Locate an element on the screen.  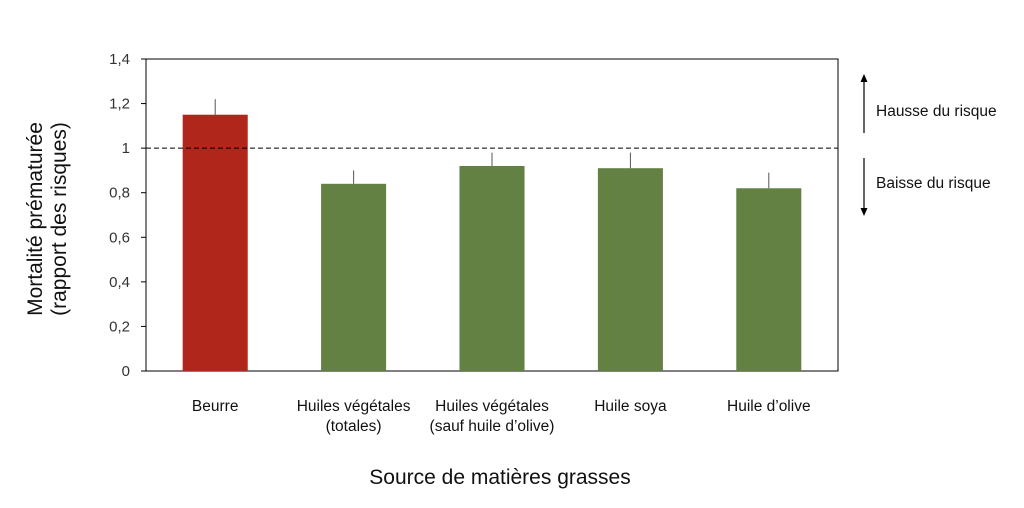
category-label-0: Beurre is located at coordinates (215, 406).